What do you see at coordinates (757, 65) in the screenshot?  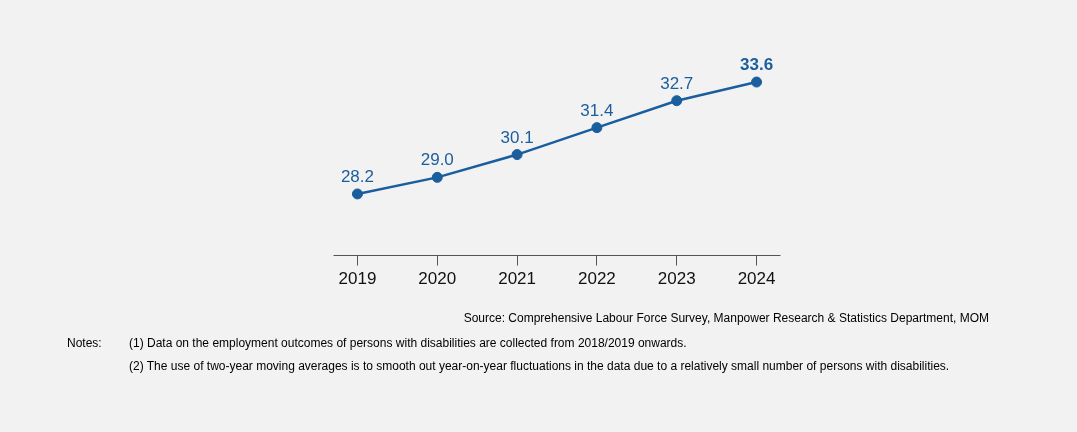 I see `data-label: 33.6` at bounding box center [757, 65].